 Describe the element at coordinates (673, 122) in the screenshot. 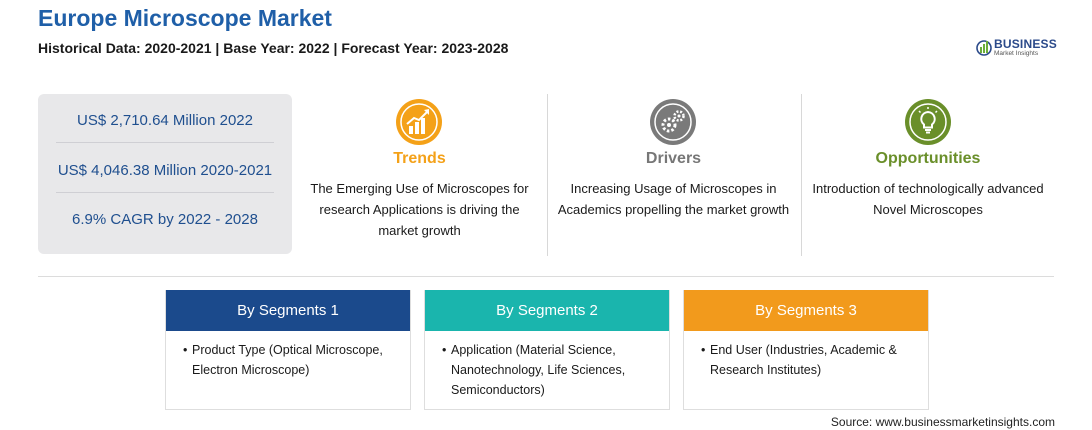

I see `gears-icon` at that location.